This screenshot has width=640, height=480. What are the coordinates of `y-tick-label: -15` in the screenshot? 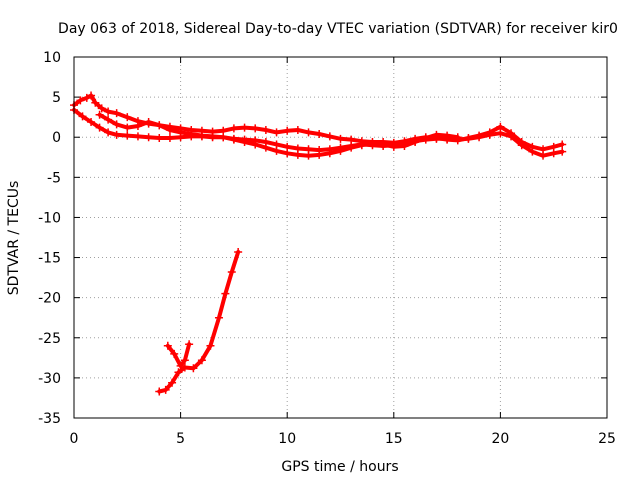 It's located at (49, 259).